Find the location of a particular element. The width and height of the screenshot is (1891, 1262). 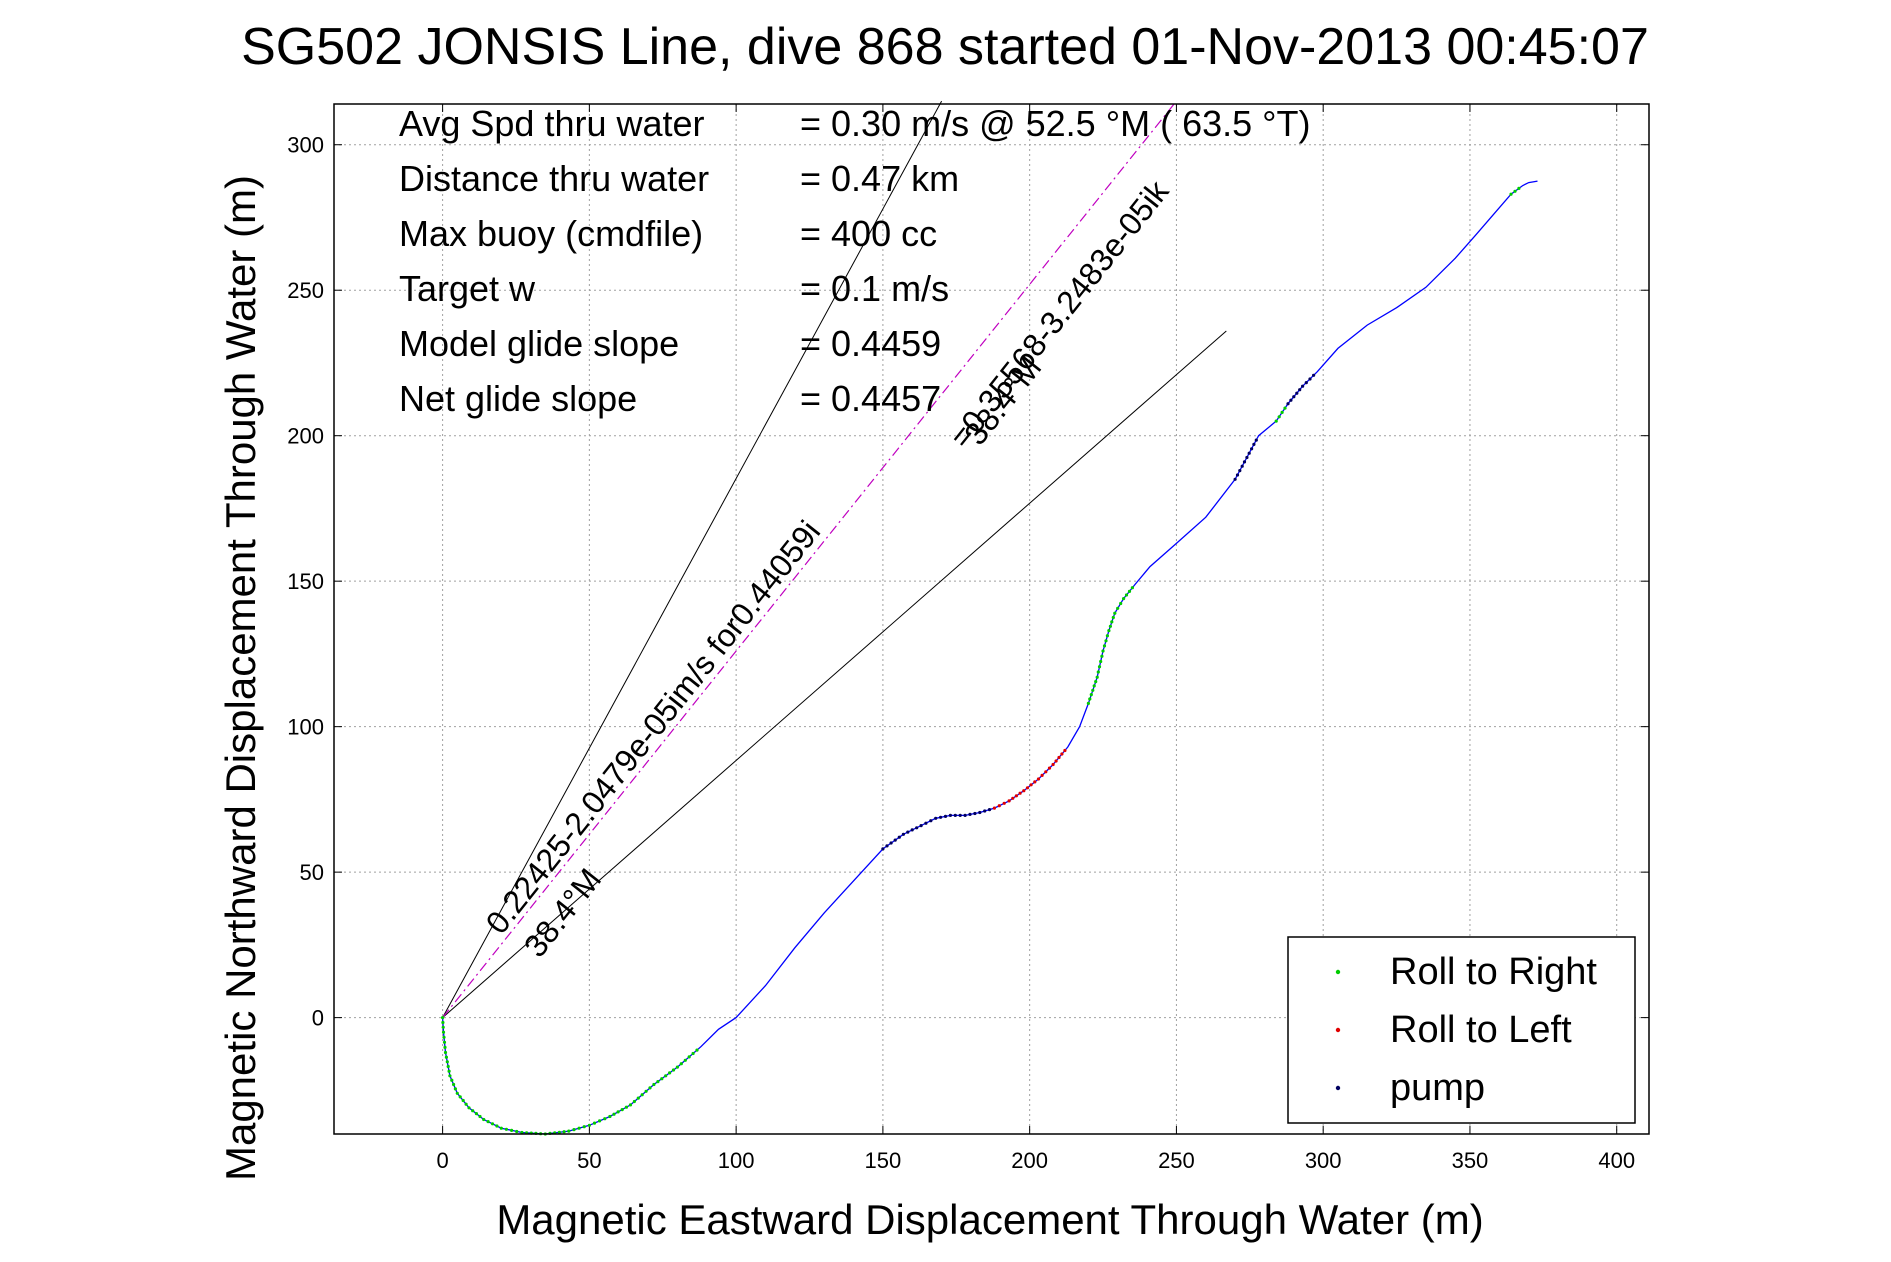

stat-value: = 0.30 m/s @ 52.5 °M ( 63.5 °T) is located at coordinates (1055, 123).